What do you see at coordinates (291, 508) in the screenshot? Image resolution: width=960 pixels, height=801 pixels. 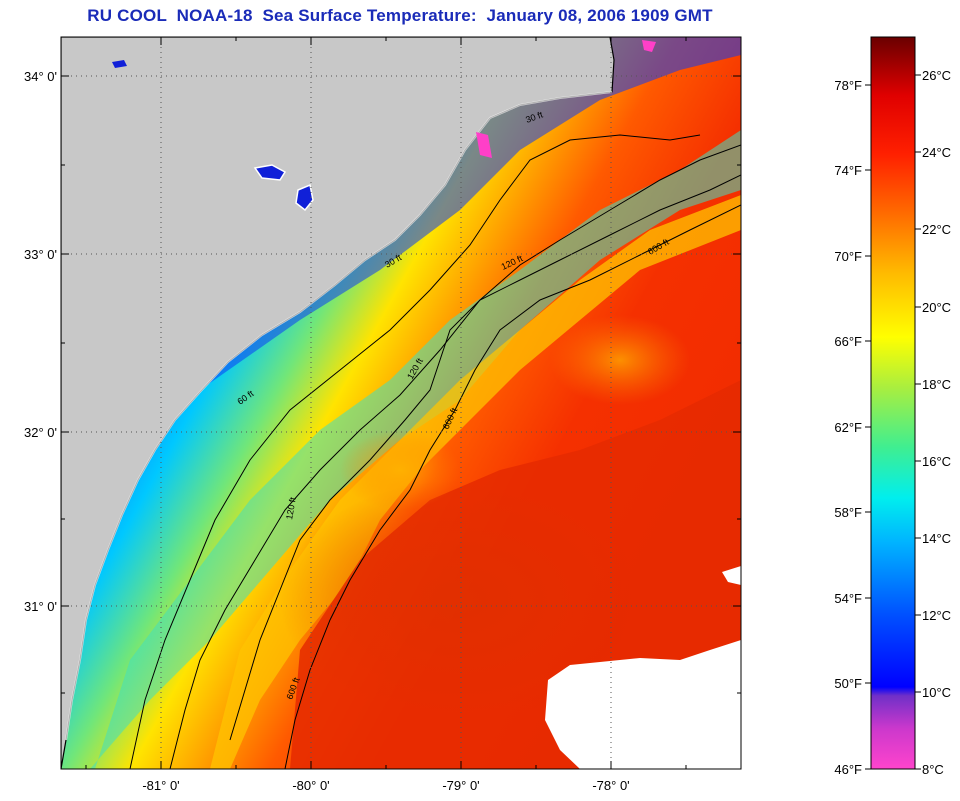 I see `contour-label-120ft-c: 120 ft` at bounding box center [291, 508].